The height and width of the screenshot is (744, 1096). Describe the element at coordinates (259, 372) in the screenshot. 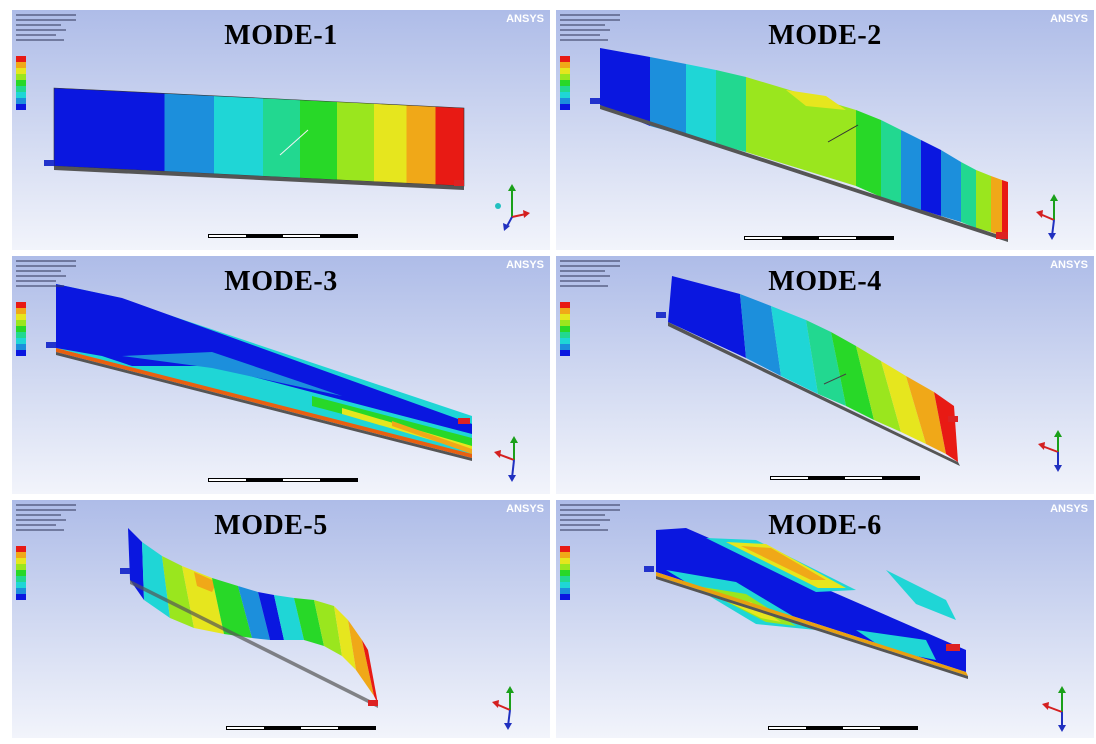

I see `mode-3-beam-contour` at that location.